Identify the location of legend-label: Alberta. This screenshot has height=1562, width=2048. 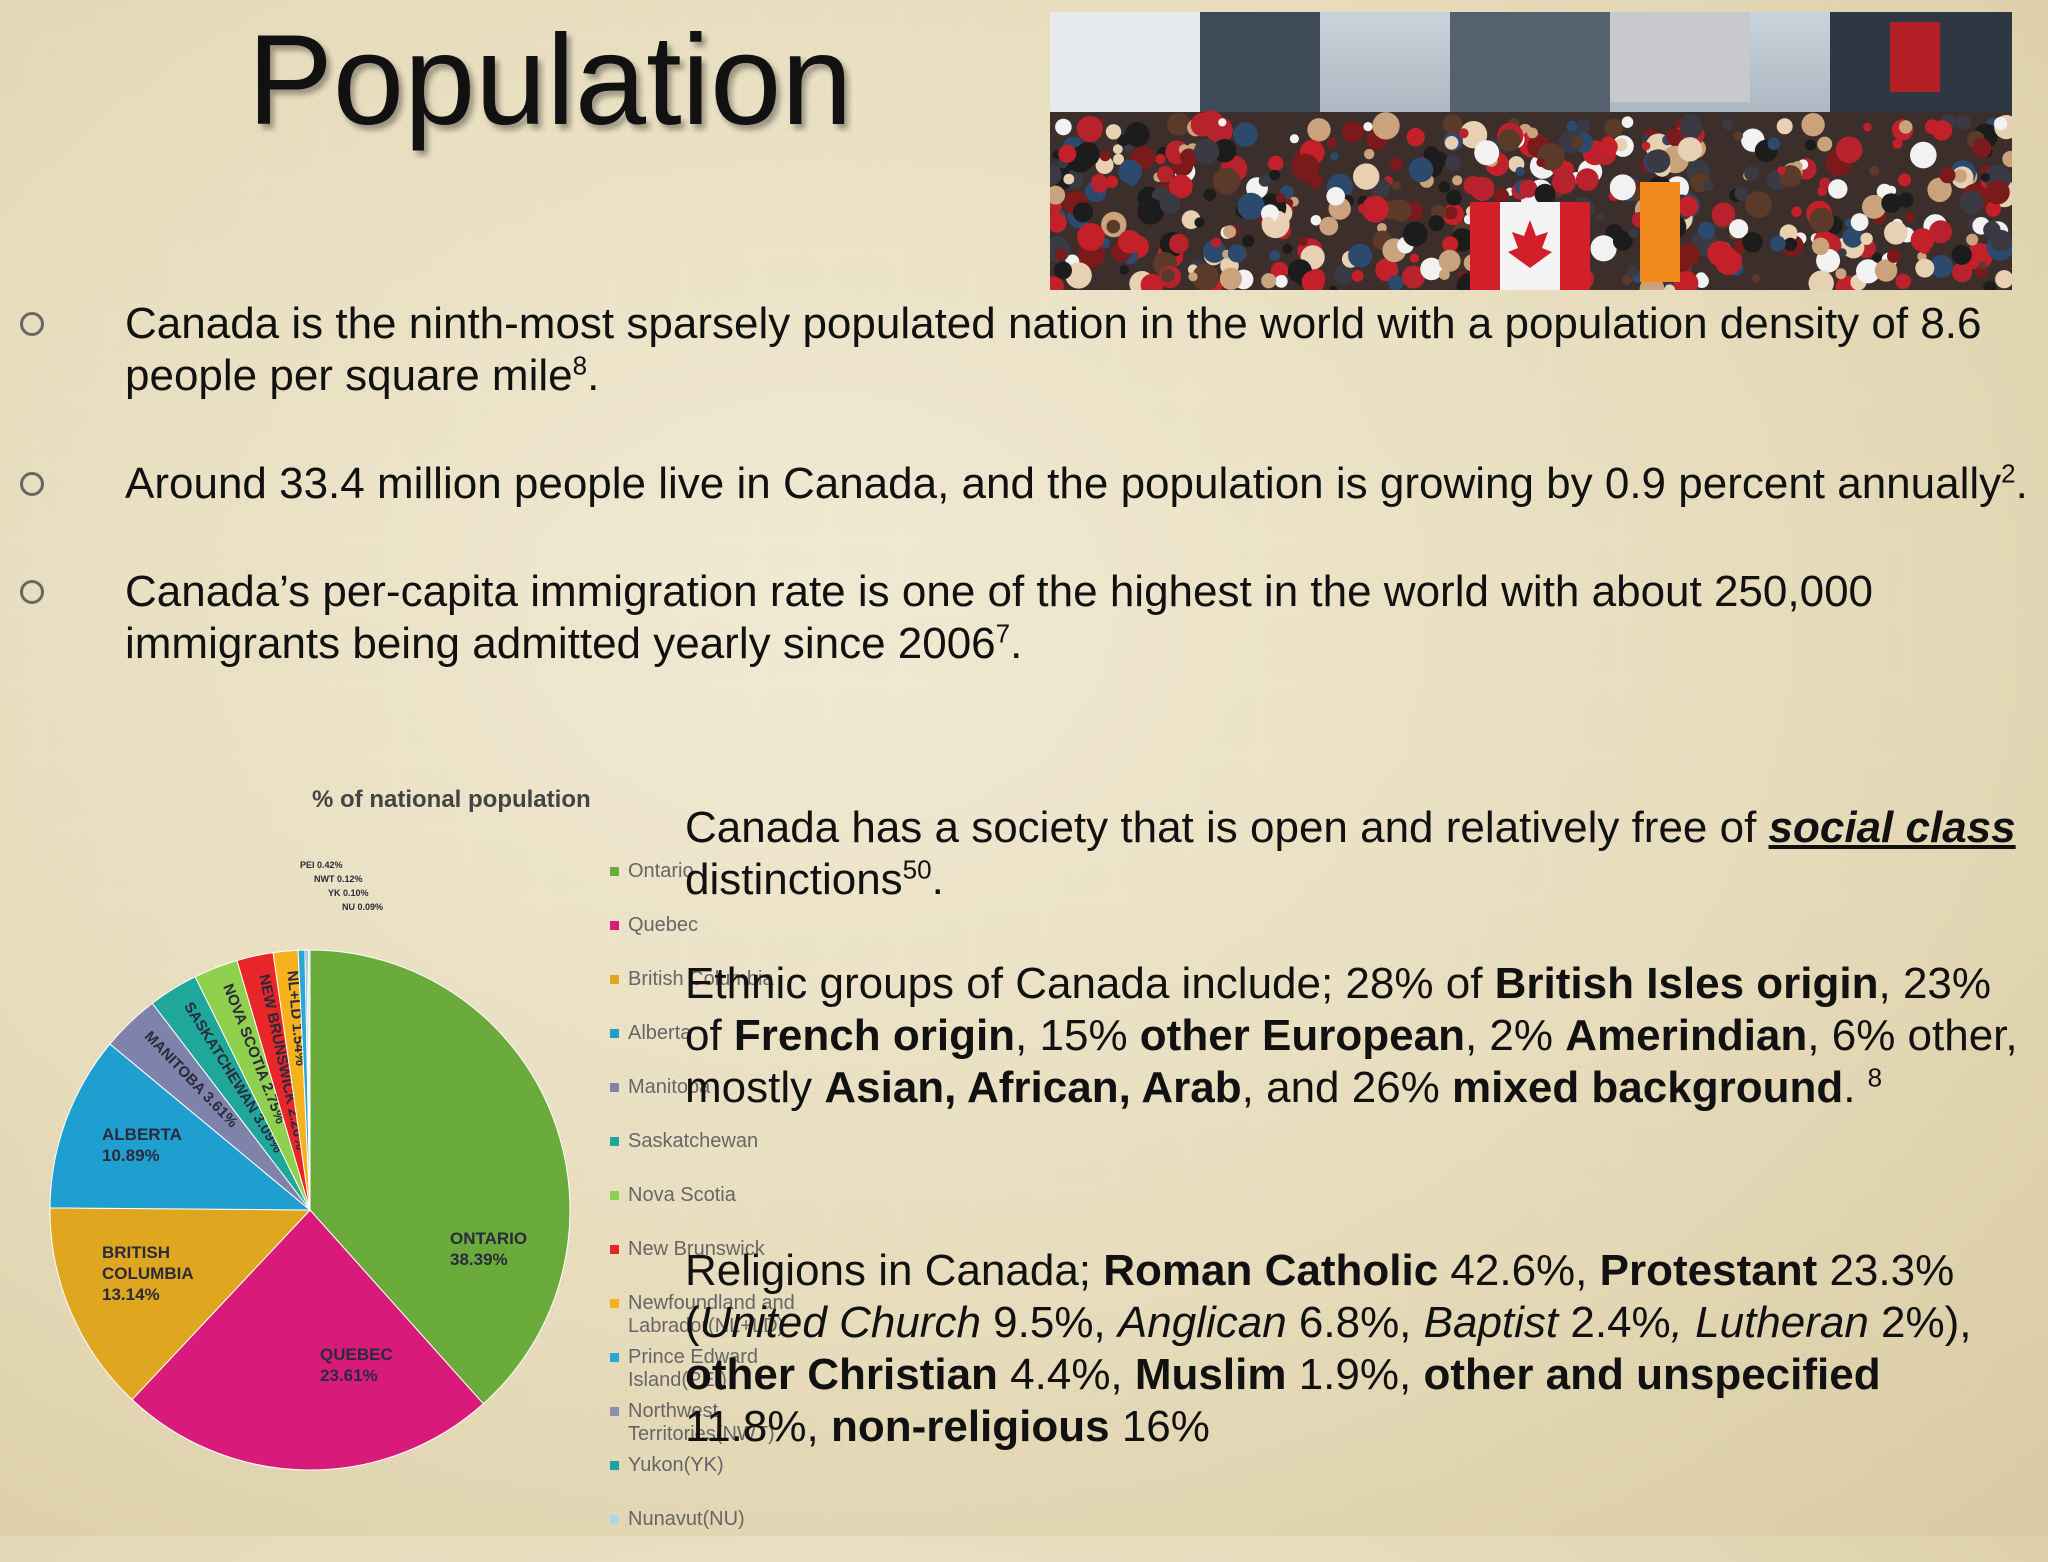
(660, 1033).